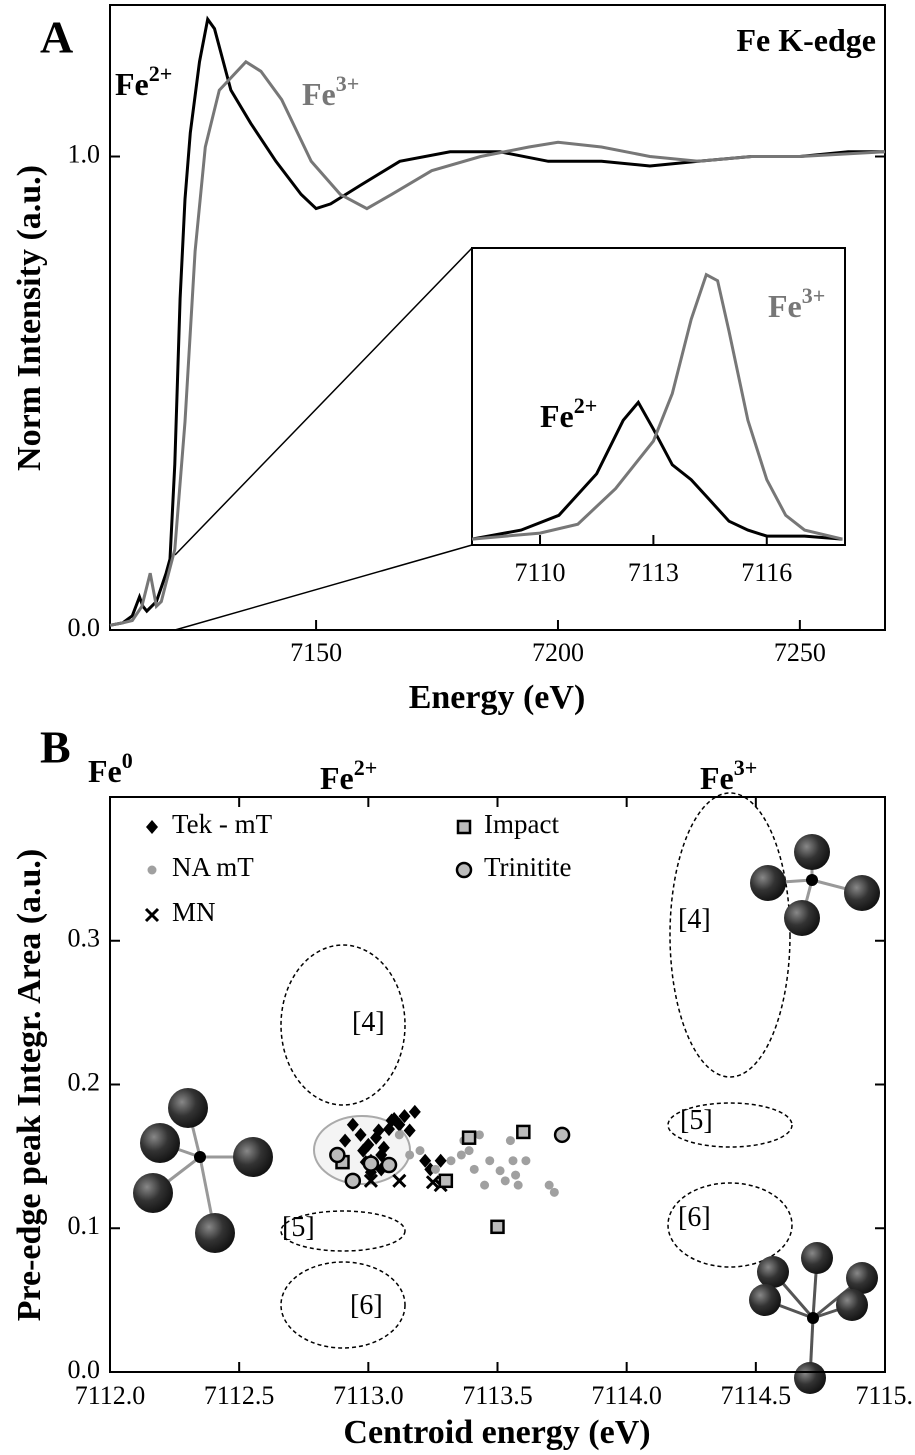 This screenshot has height=1455, width=915. I want to click on x-axis-label: Energy (eV), so click(497, 697).